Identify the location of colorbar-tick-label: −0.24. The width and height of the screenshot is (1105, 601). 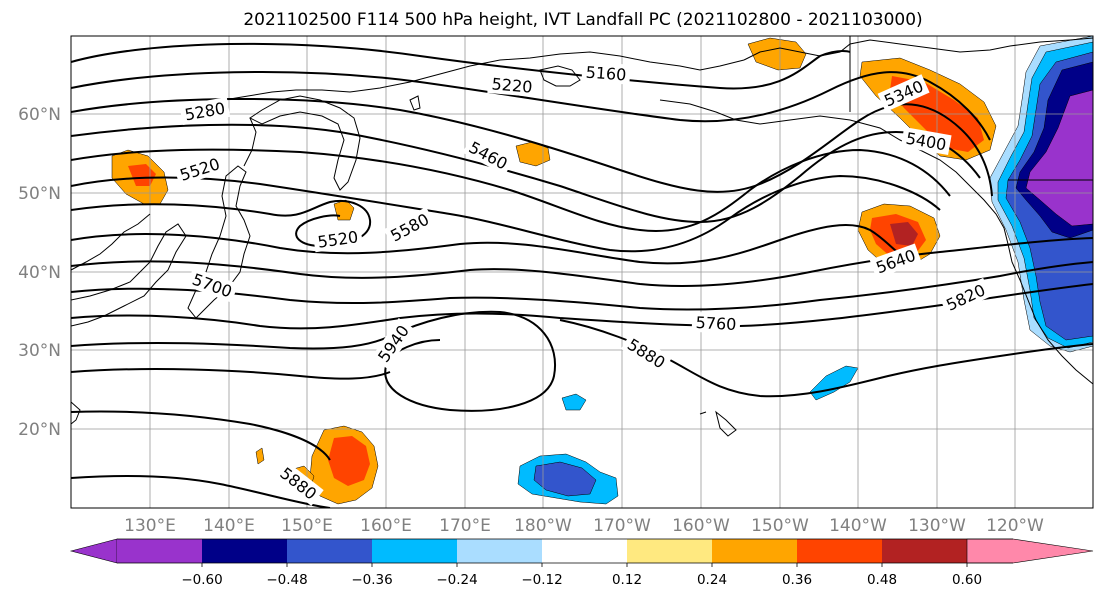
(456, 580).